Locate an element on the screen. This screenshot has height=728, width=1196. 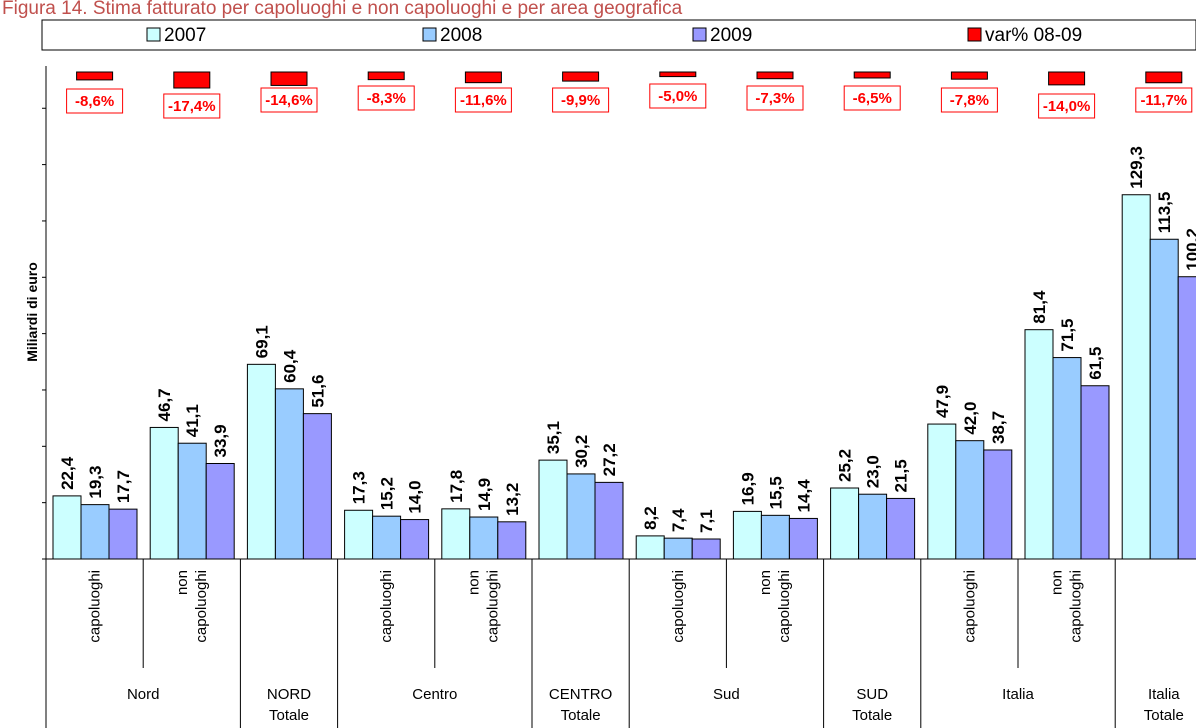
group-label: Nord is located at coordinates (143, 694).